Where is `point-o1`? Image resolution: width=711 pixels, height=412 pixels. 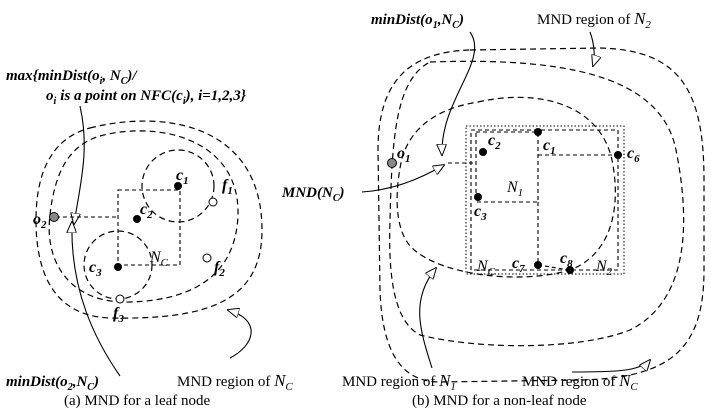 point-o1 is located at coordinates (392, 163).